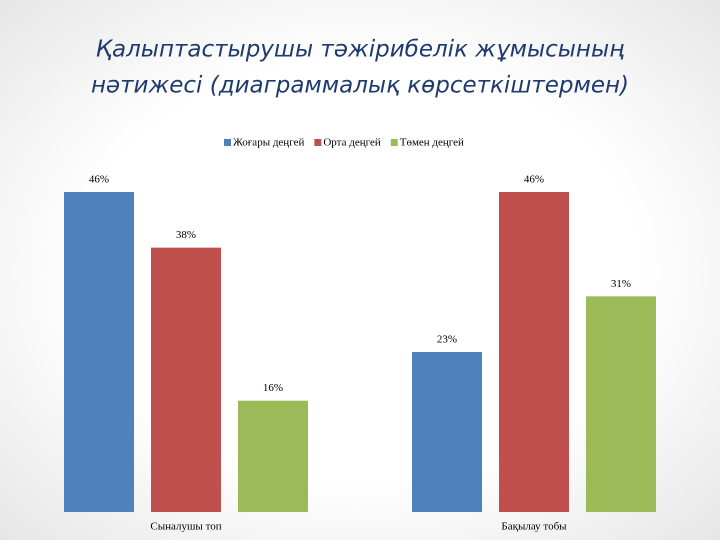 The image size is (720, 545). I want to click on value-label: 16%, so click(273, 388).